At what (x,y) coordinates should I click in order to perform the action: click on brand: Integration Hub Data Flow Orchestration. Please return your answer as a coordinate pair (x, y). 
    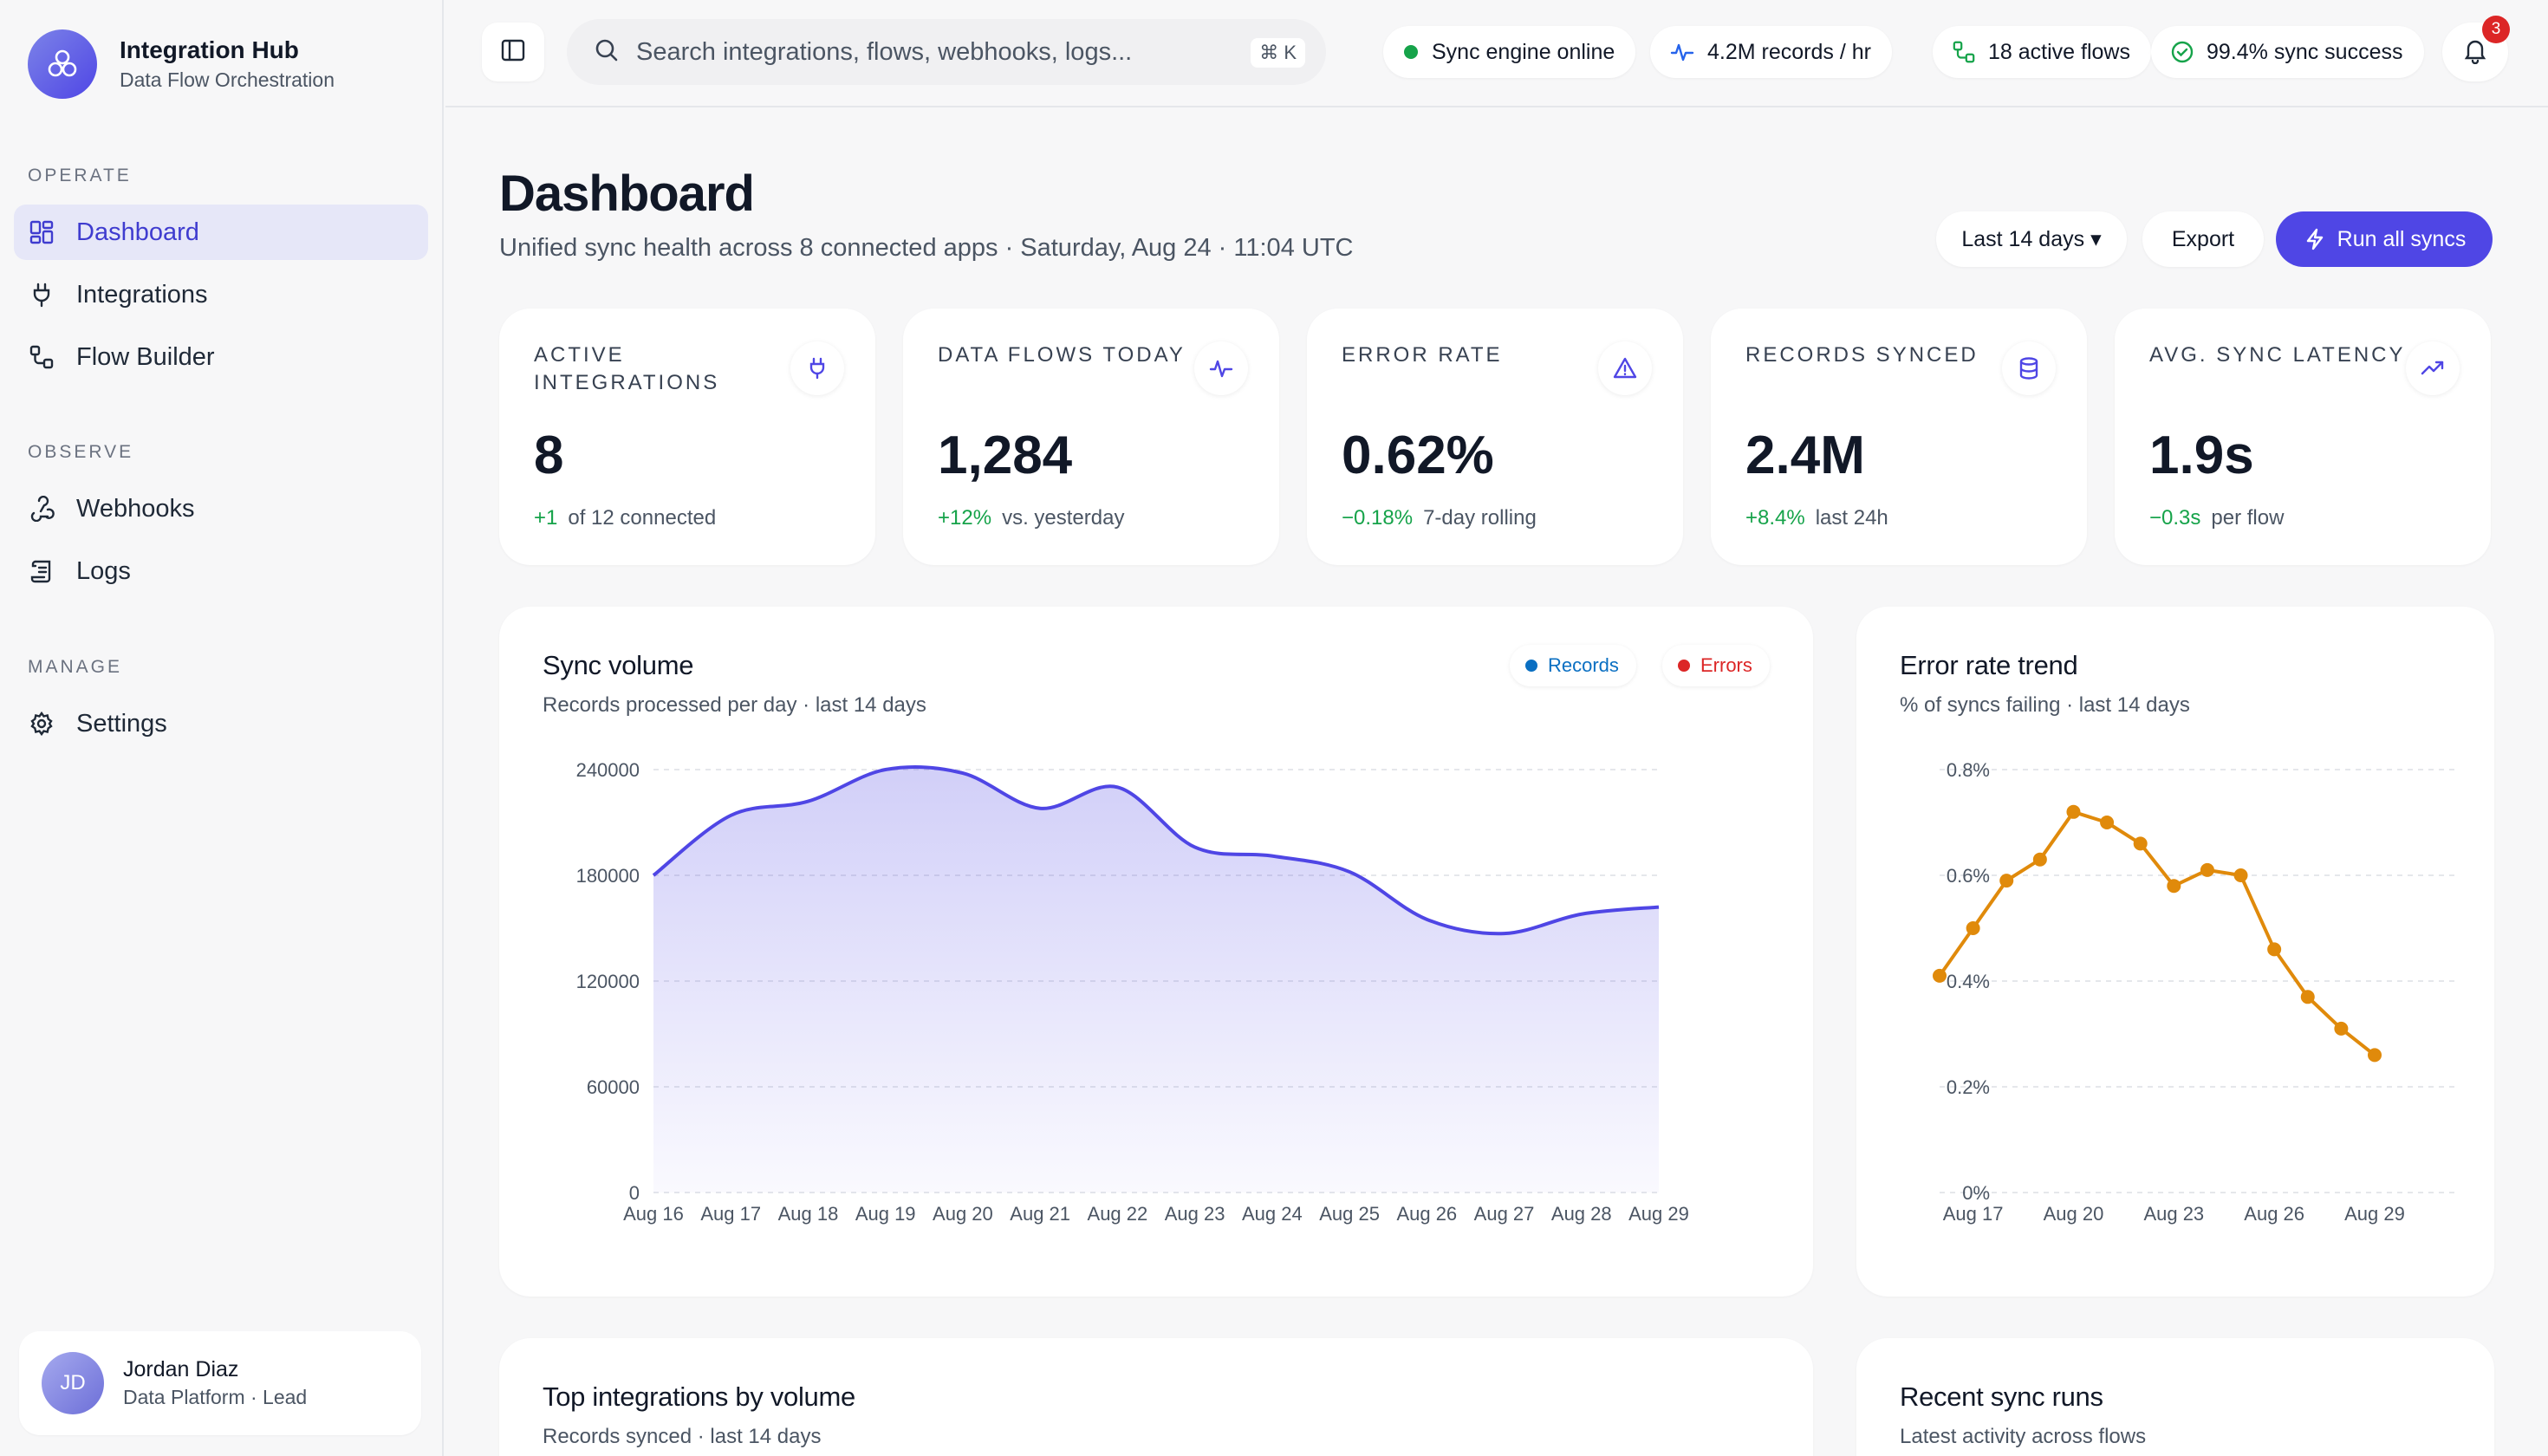
    Looking at the image, I should click on (181, 64).